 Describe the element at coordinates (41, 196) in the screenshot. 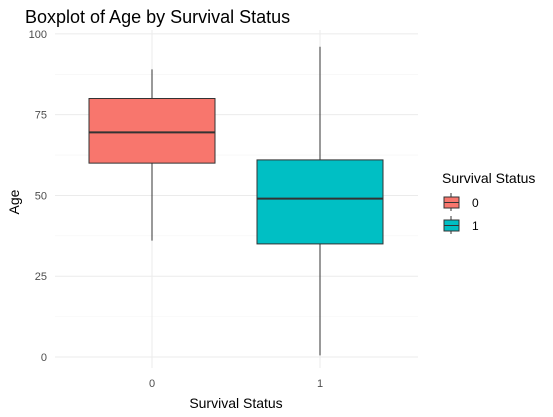

I see `y-tick-label: 50` at that location.